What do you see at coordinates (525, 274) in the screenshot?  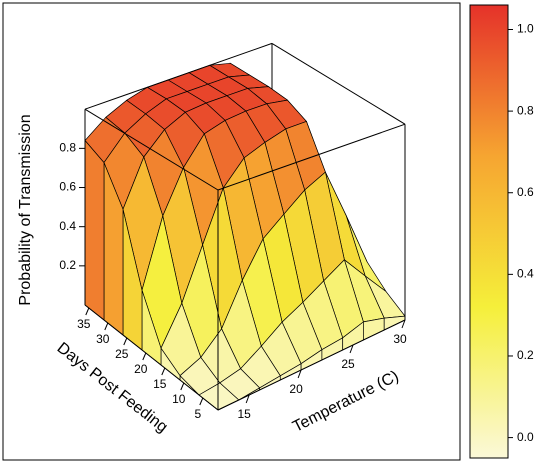 I see `colorbar-tick-label: 0.4` at bounding box center [525, 274].